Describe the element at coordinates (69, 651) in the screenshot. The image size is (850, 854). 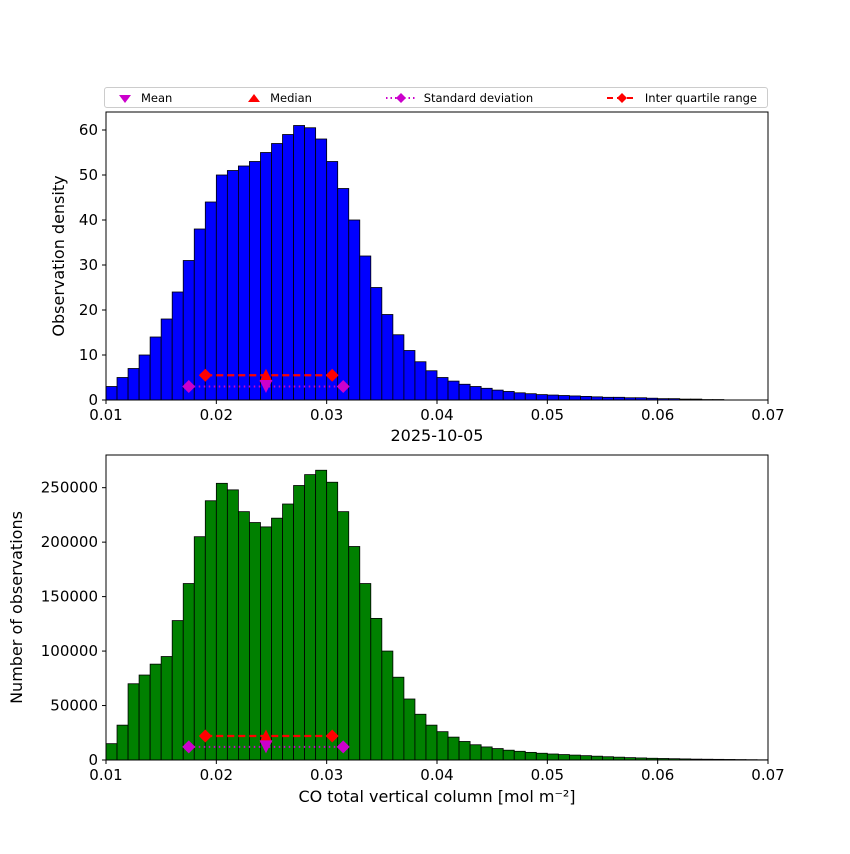
I see `y-tick-label: 100000` at that location.